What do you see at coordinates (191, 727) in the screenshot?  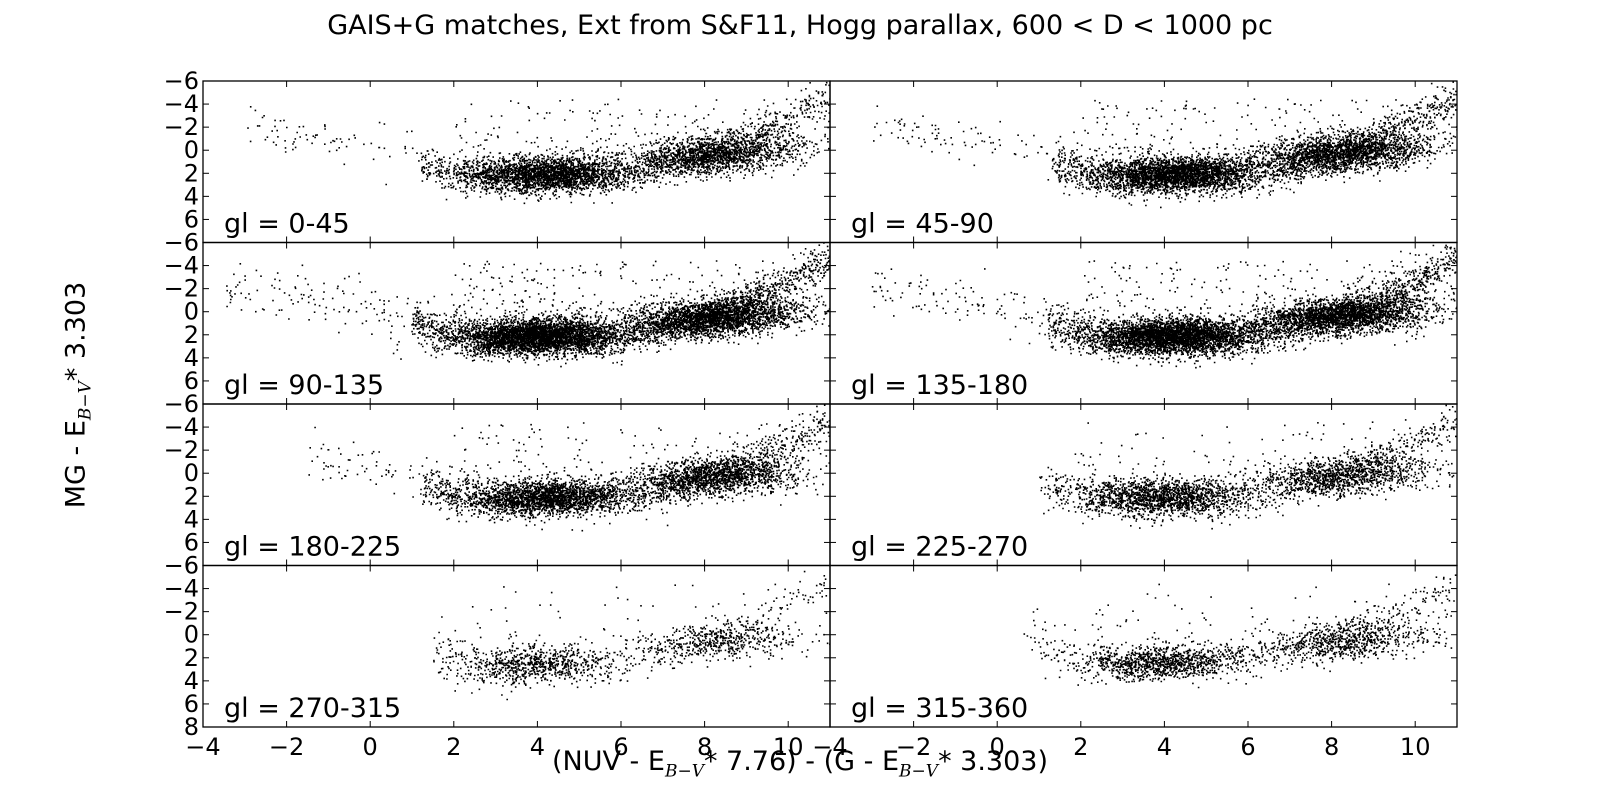 I see `y-tick-label: 8` at bounding box center [191, 727].